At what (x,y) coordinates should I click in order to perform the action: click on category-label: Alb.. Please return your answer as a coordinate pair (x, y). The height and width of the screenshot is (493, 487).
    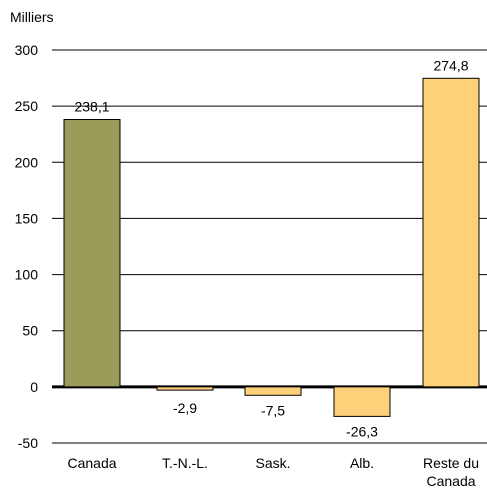
    Looking at the image, I should click on (362, 463).